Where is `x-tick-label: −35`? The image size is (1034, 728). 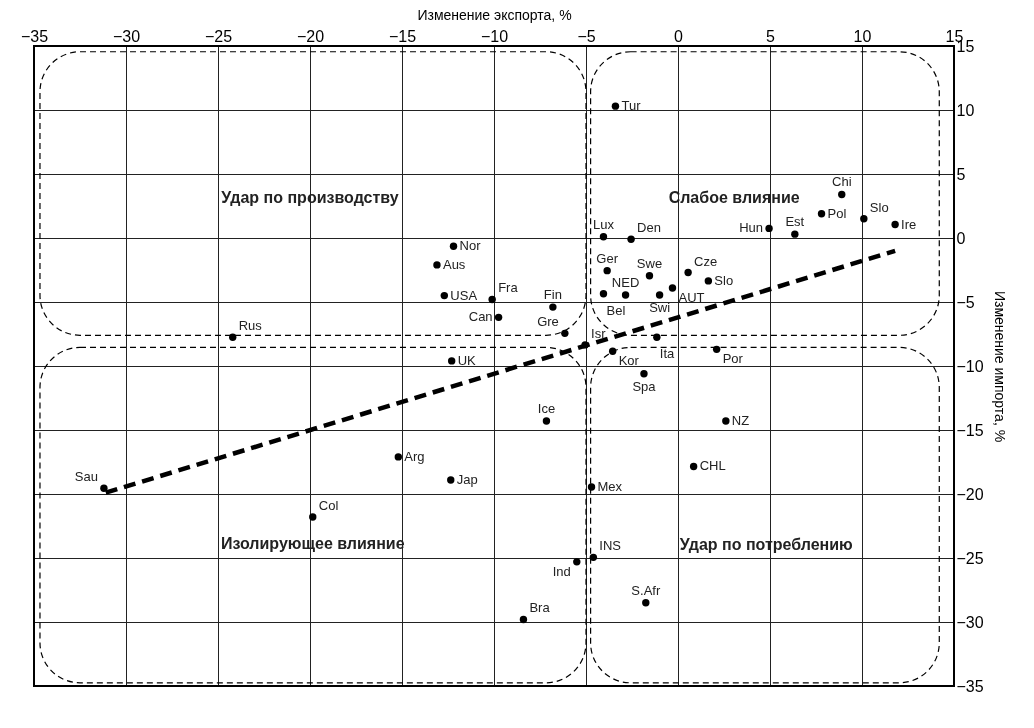 x-tick-label: −35 is located at coordinates (34, 36).